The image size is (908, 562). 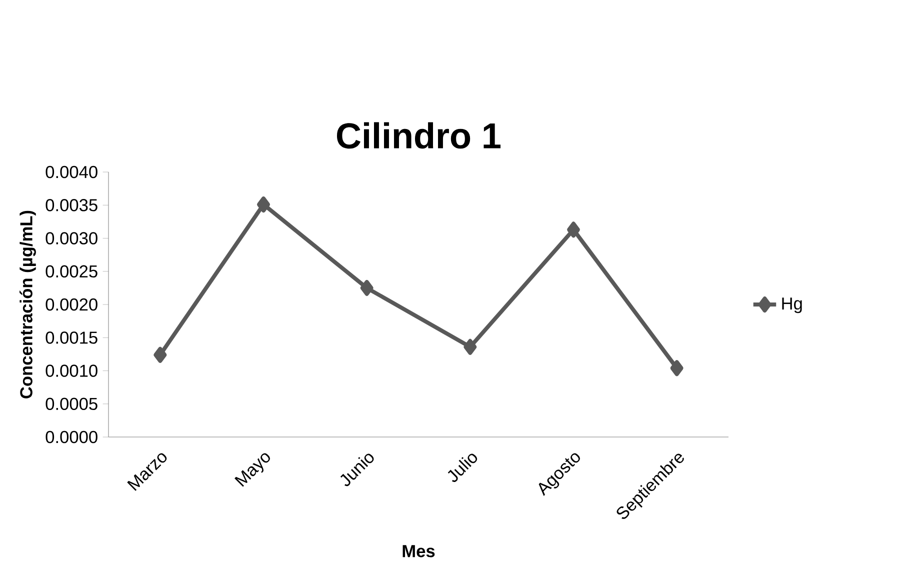 I want to click on y-tick-label: 0.0010, so click(x=72, y=371).